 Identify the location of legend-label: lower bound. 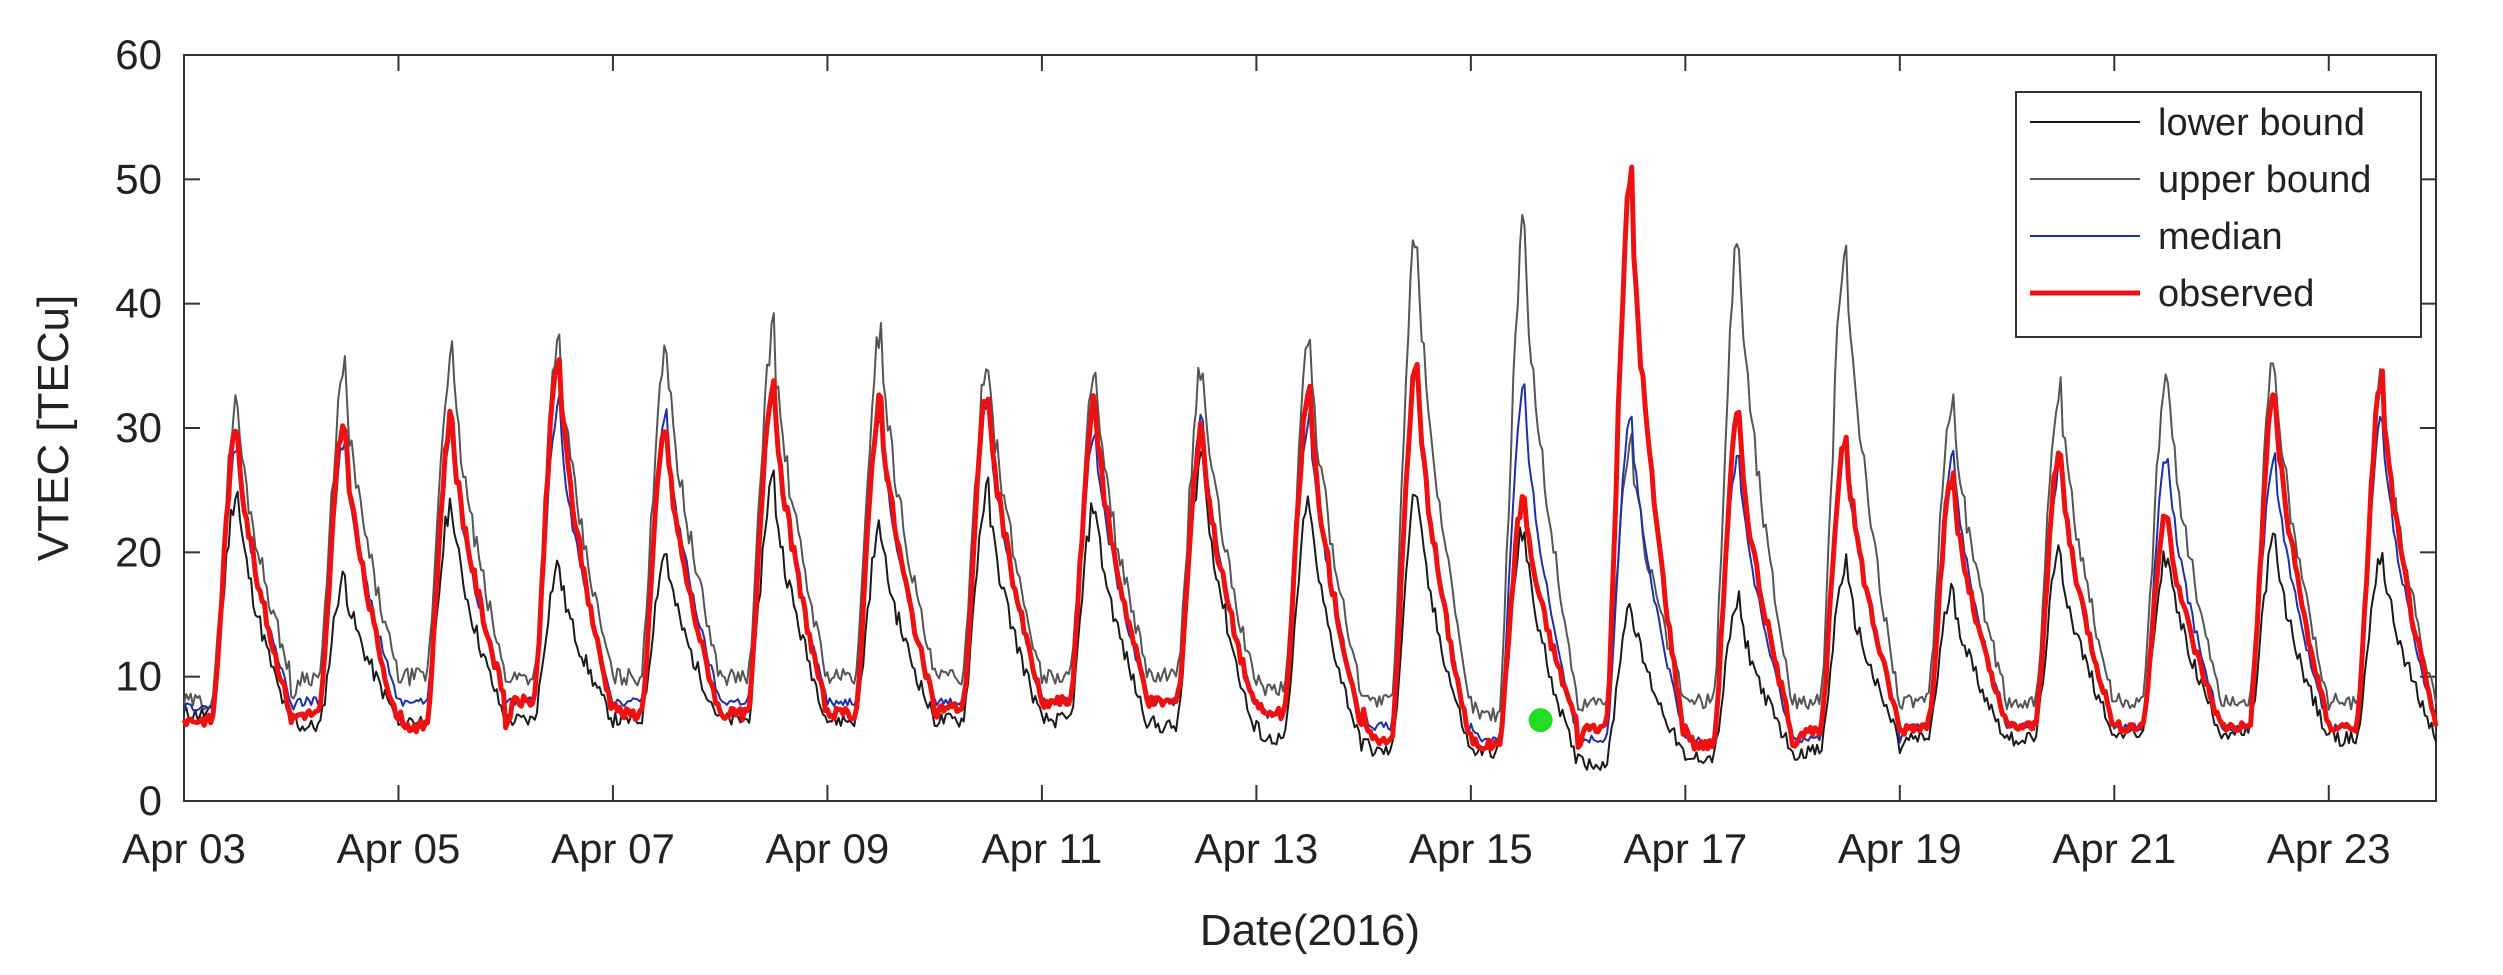
(2261, 123).